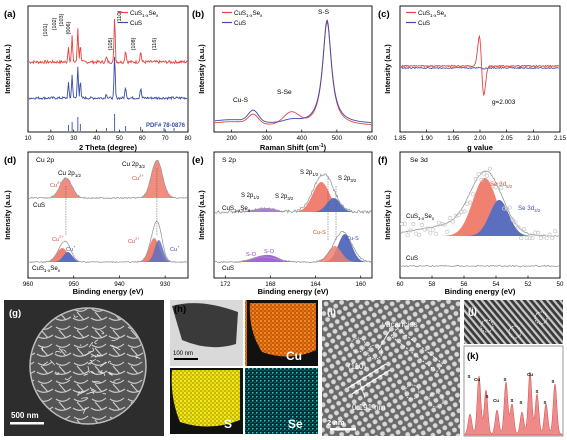 This screenshot has height=440, width=567. What do you see at coordinates (480, 68) in the screenshot?
I see `series-blue-epr` at bounding box center [480, 68].